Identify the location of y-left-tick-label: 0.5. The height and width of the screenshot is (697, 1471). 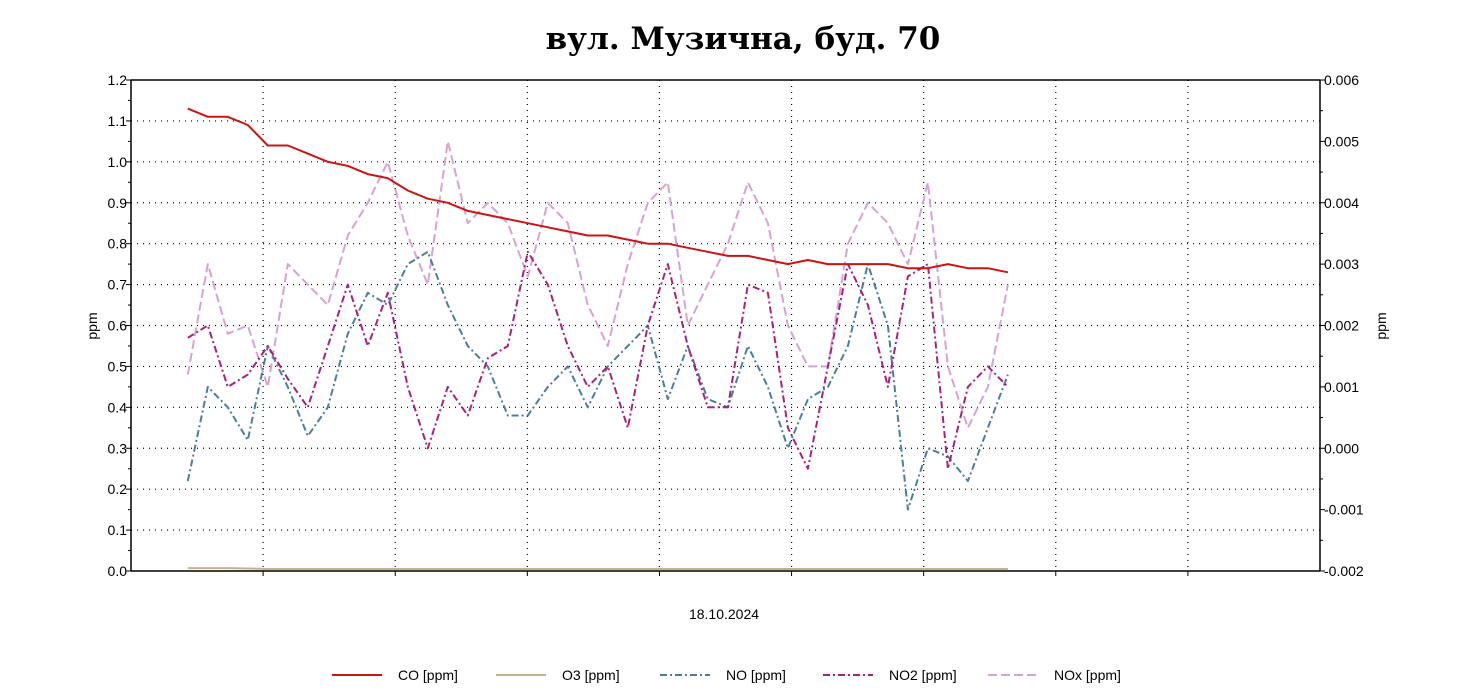
(118, 366).